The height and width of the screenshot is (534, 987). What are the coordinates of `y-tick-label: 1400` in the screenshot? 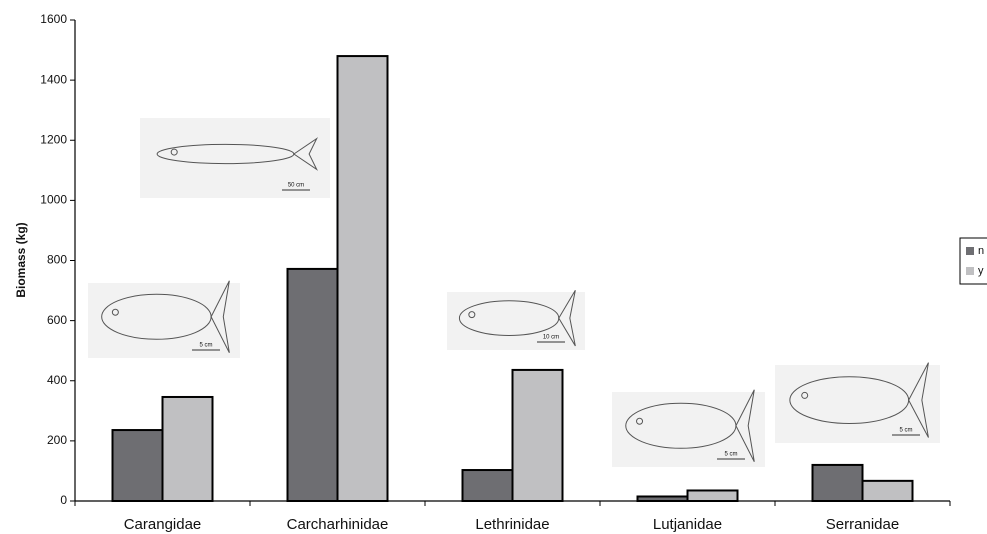 It's located at (53, 79).